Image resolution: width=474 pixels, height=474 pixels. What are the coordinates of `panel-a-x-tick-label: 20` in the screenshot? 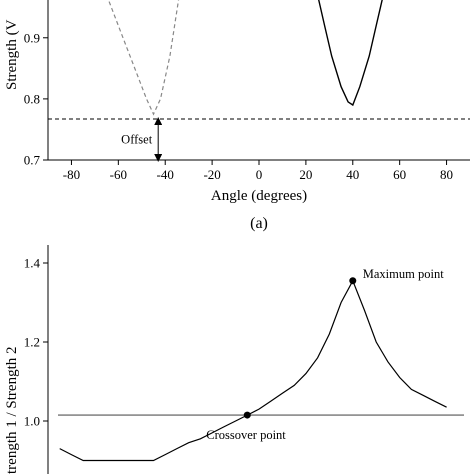 It's located at (305, 174).